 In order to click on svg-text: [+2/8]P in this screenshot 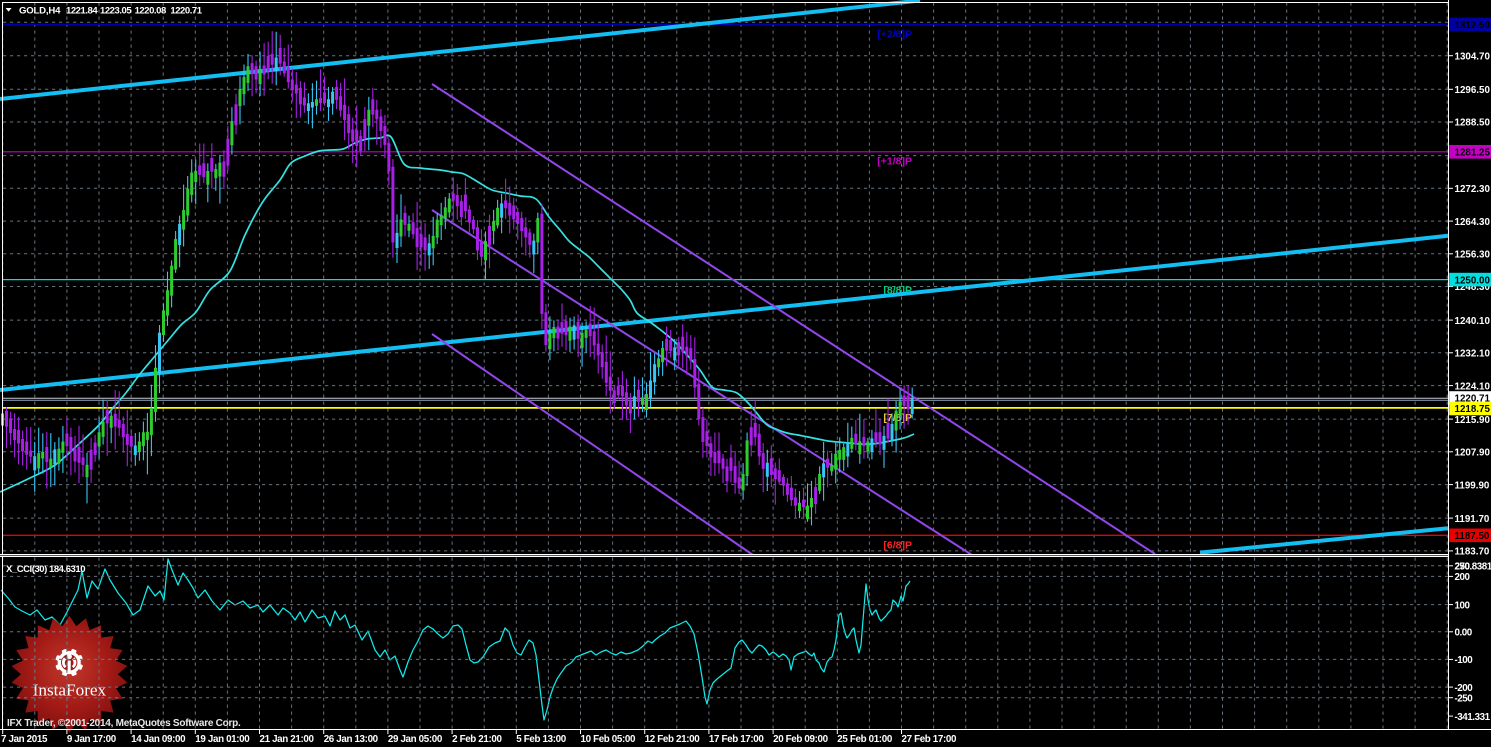, I will do `click(894, 35)`.